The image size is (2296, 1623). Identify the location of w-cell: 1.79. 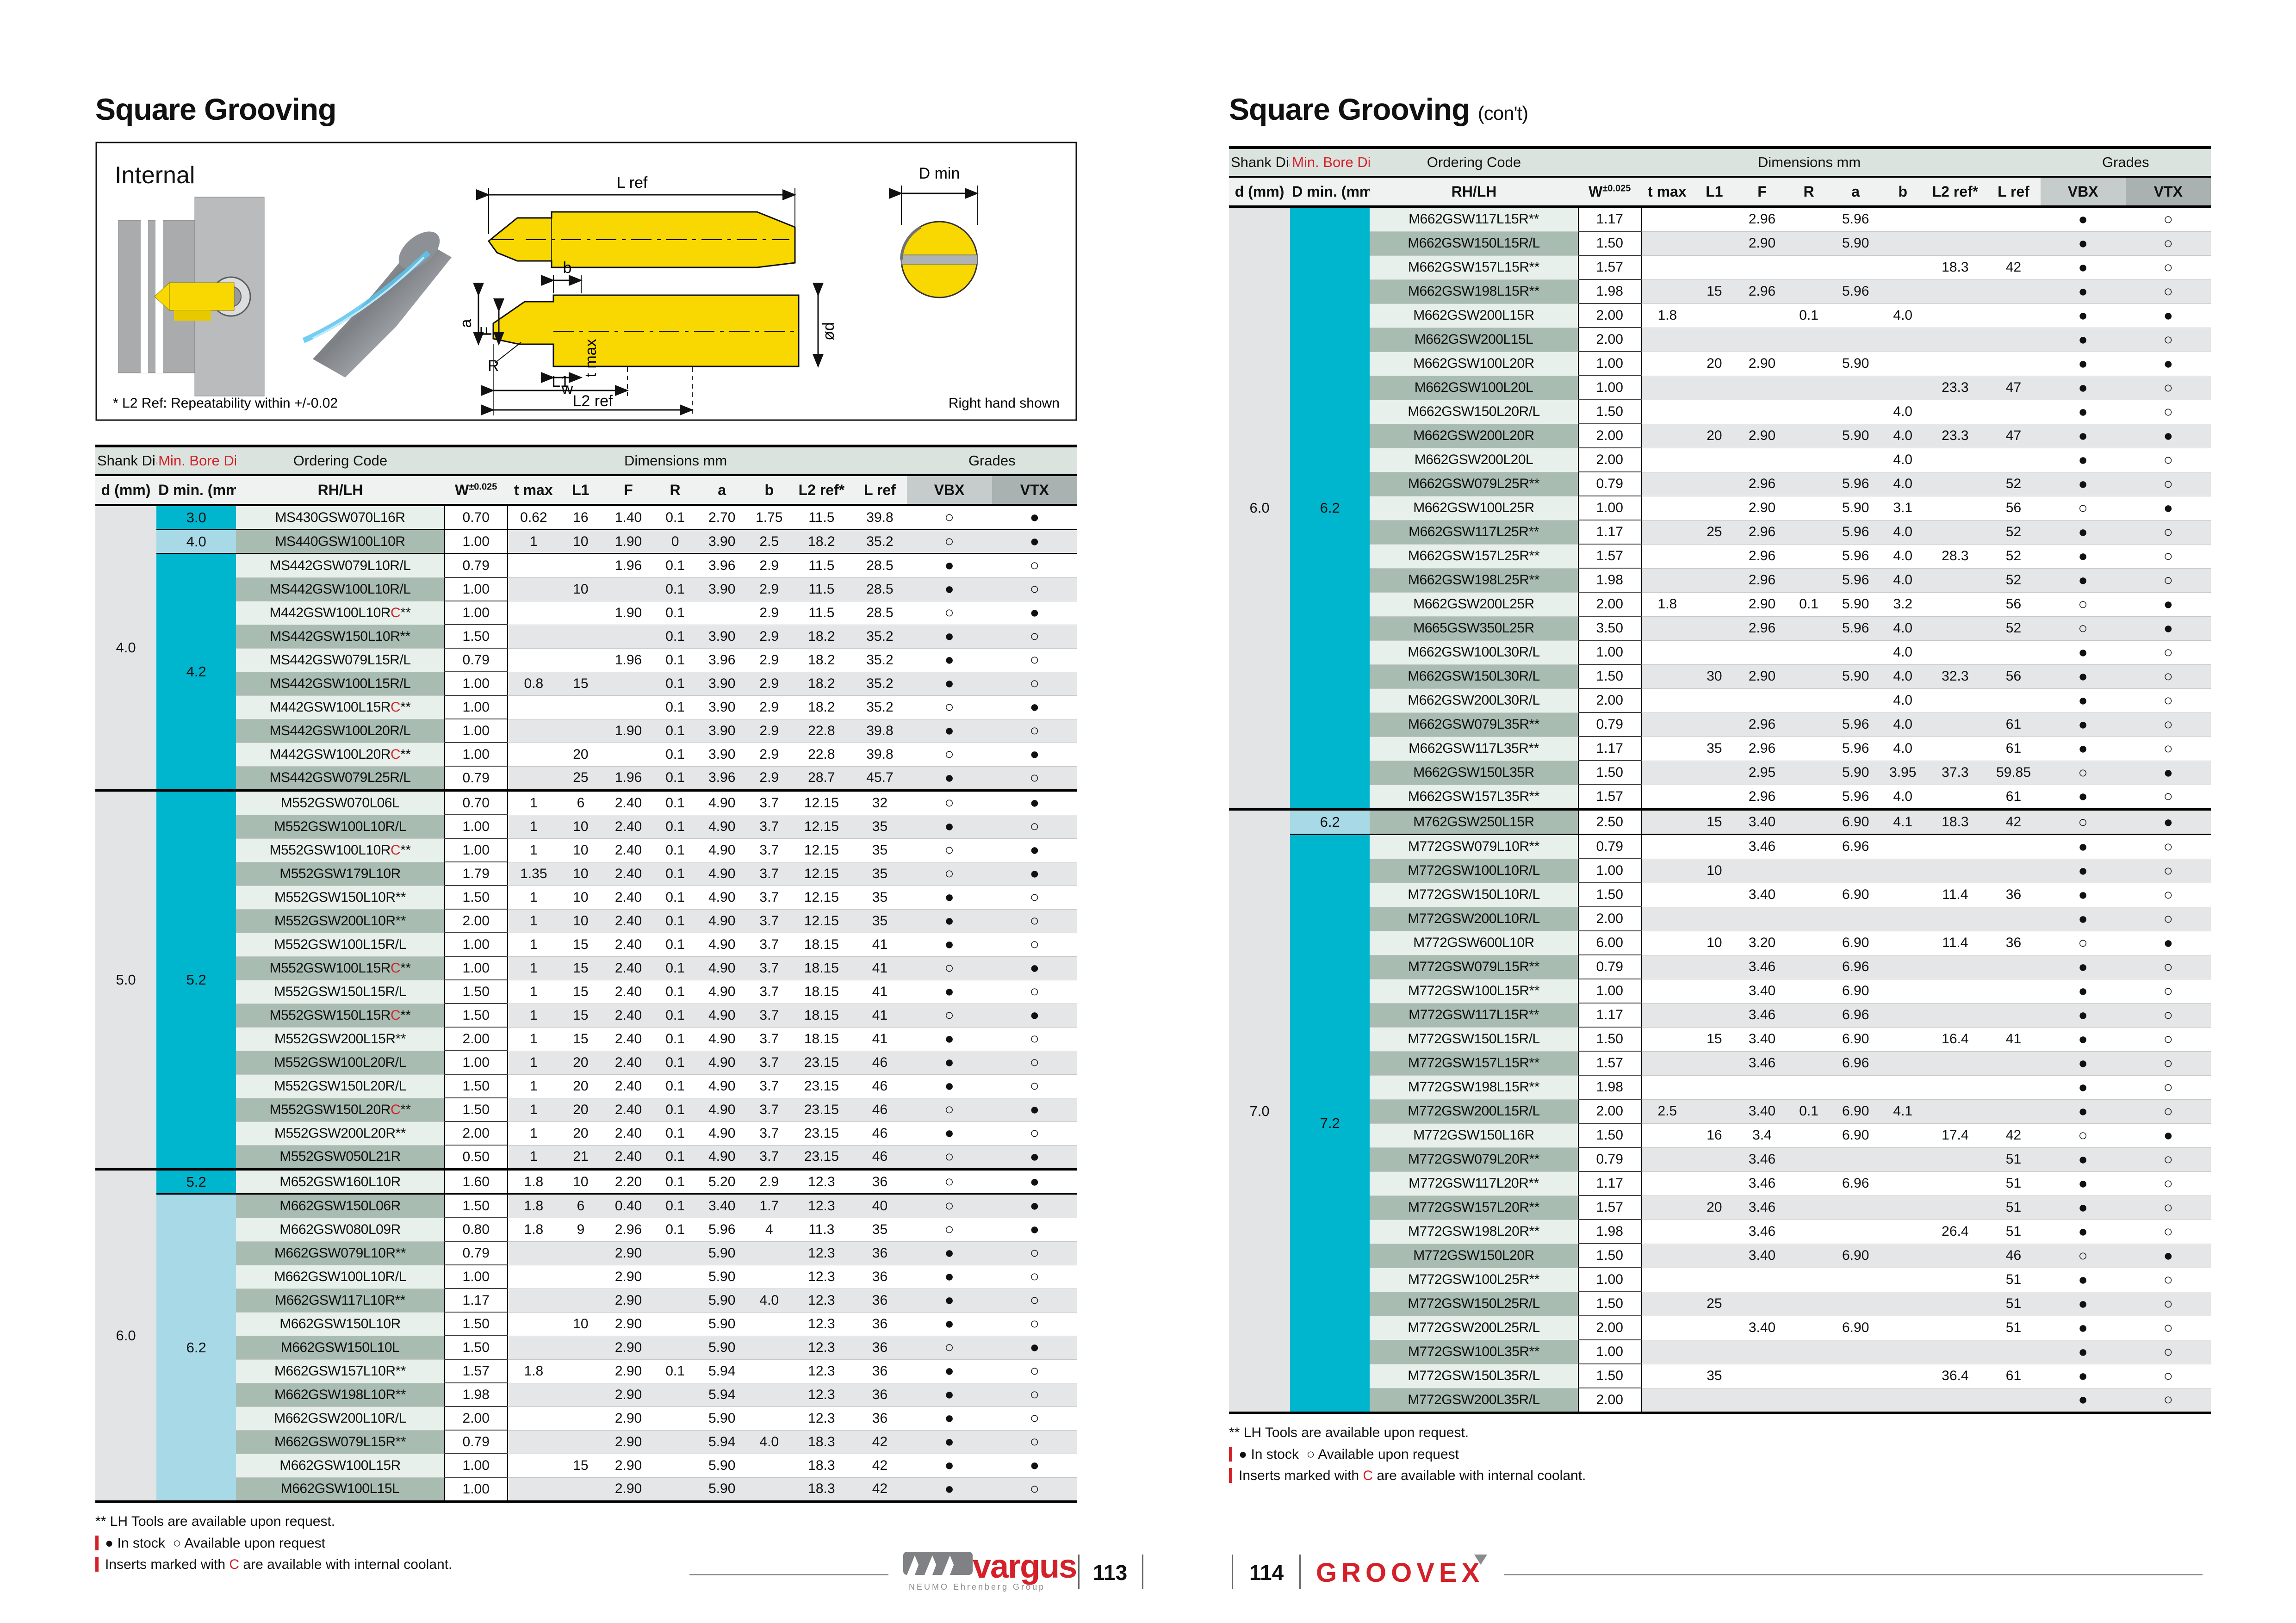
(476, 874).